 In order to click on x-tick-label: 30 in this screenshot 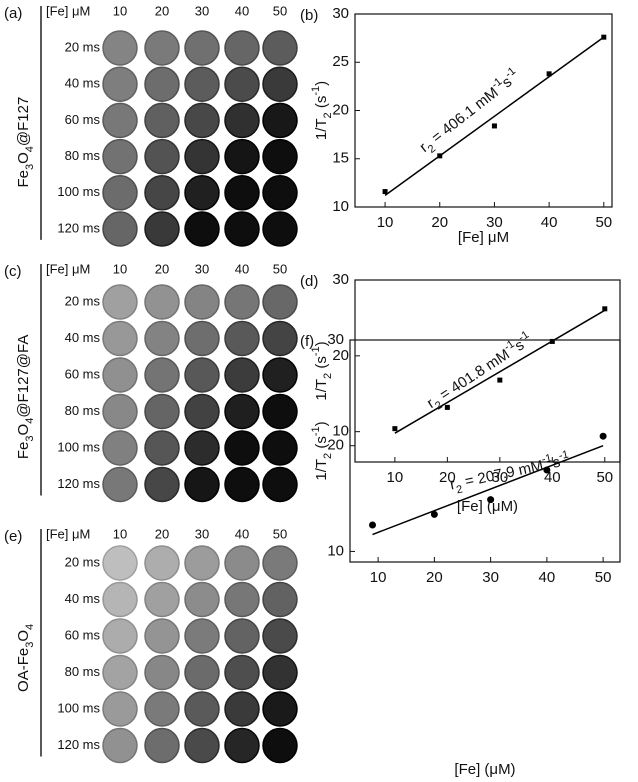, I will do `click(499, 477)`.